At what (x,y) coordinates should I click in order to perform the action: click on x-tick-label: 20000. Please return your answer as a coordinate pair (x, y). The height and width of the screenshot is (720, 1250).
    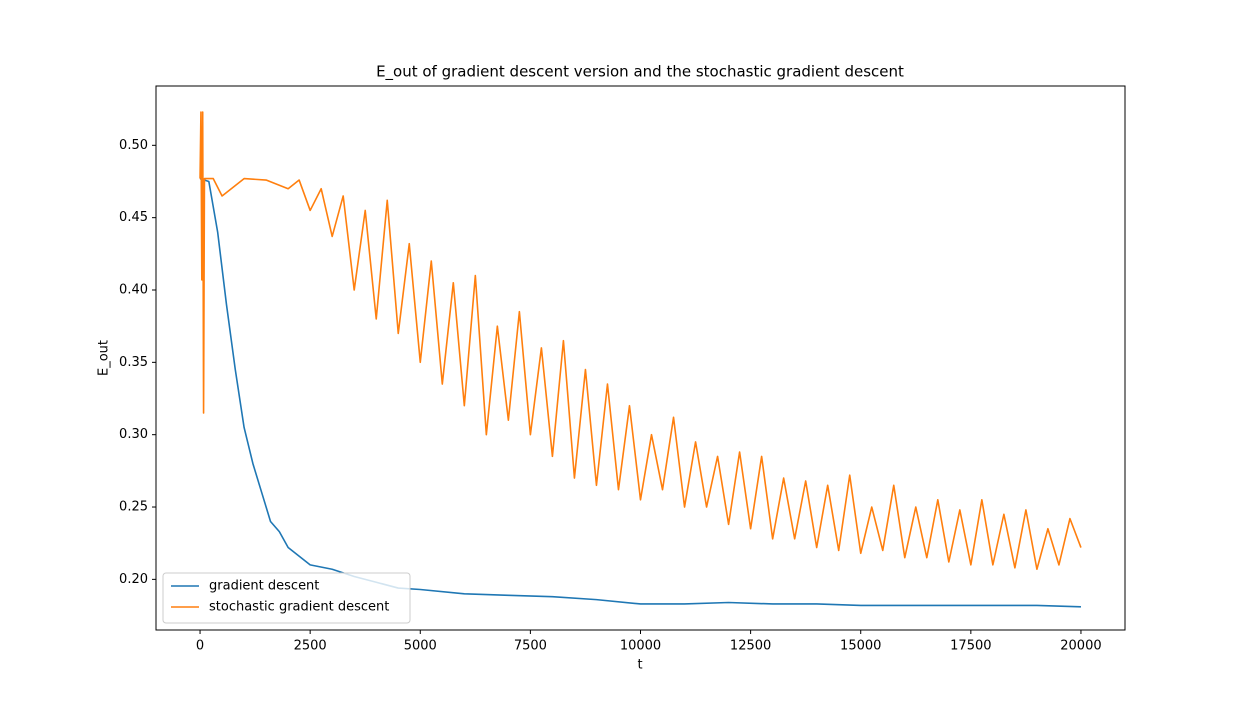
    Looking at the image, I should click on (1080, 646).